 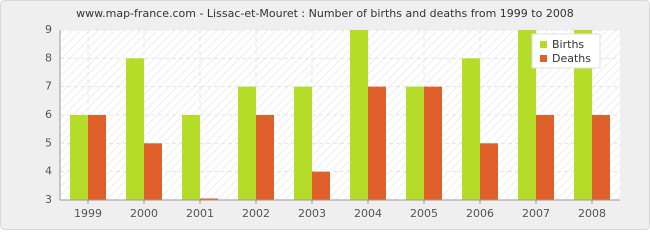 What do you see at coordinates (48, 29) in the screenshot?
I see `y-tick-label: 9` at bounding box center [48, 29].